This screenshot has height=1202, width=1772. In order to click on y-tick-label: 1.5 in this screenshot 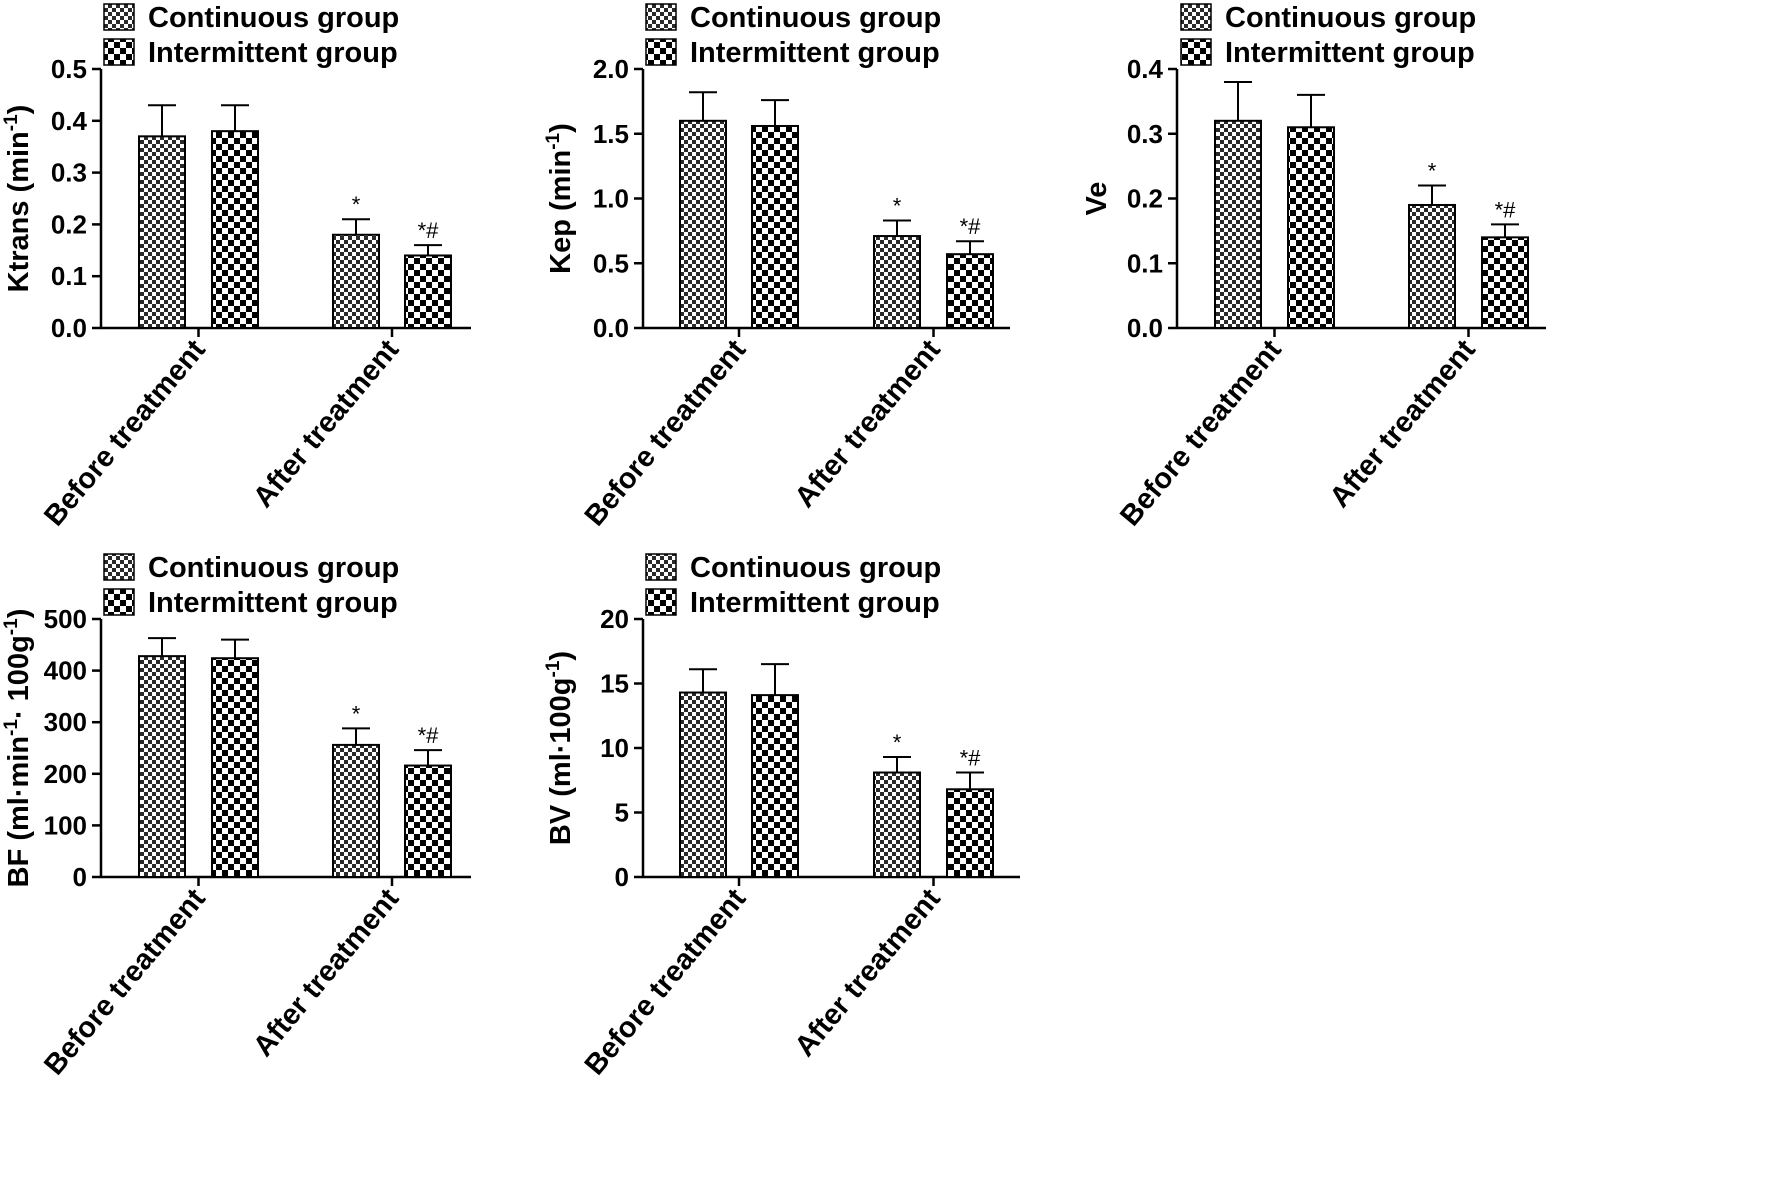, I will do `click(611, 134)`.